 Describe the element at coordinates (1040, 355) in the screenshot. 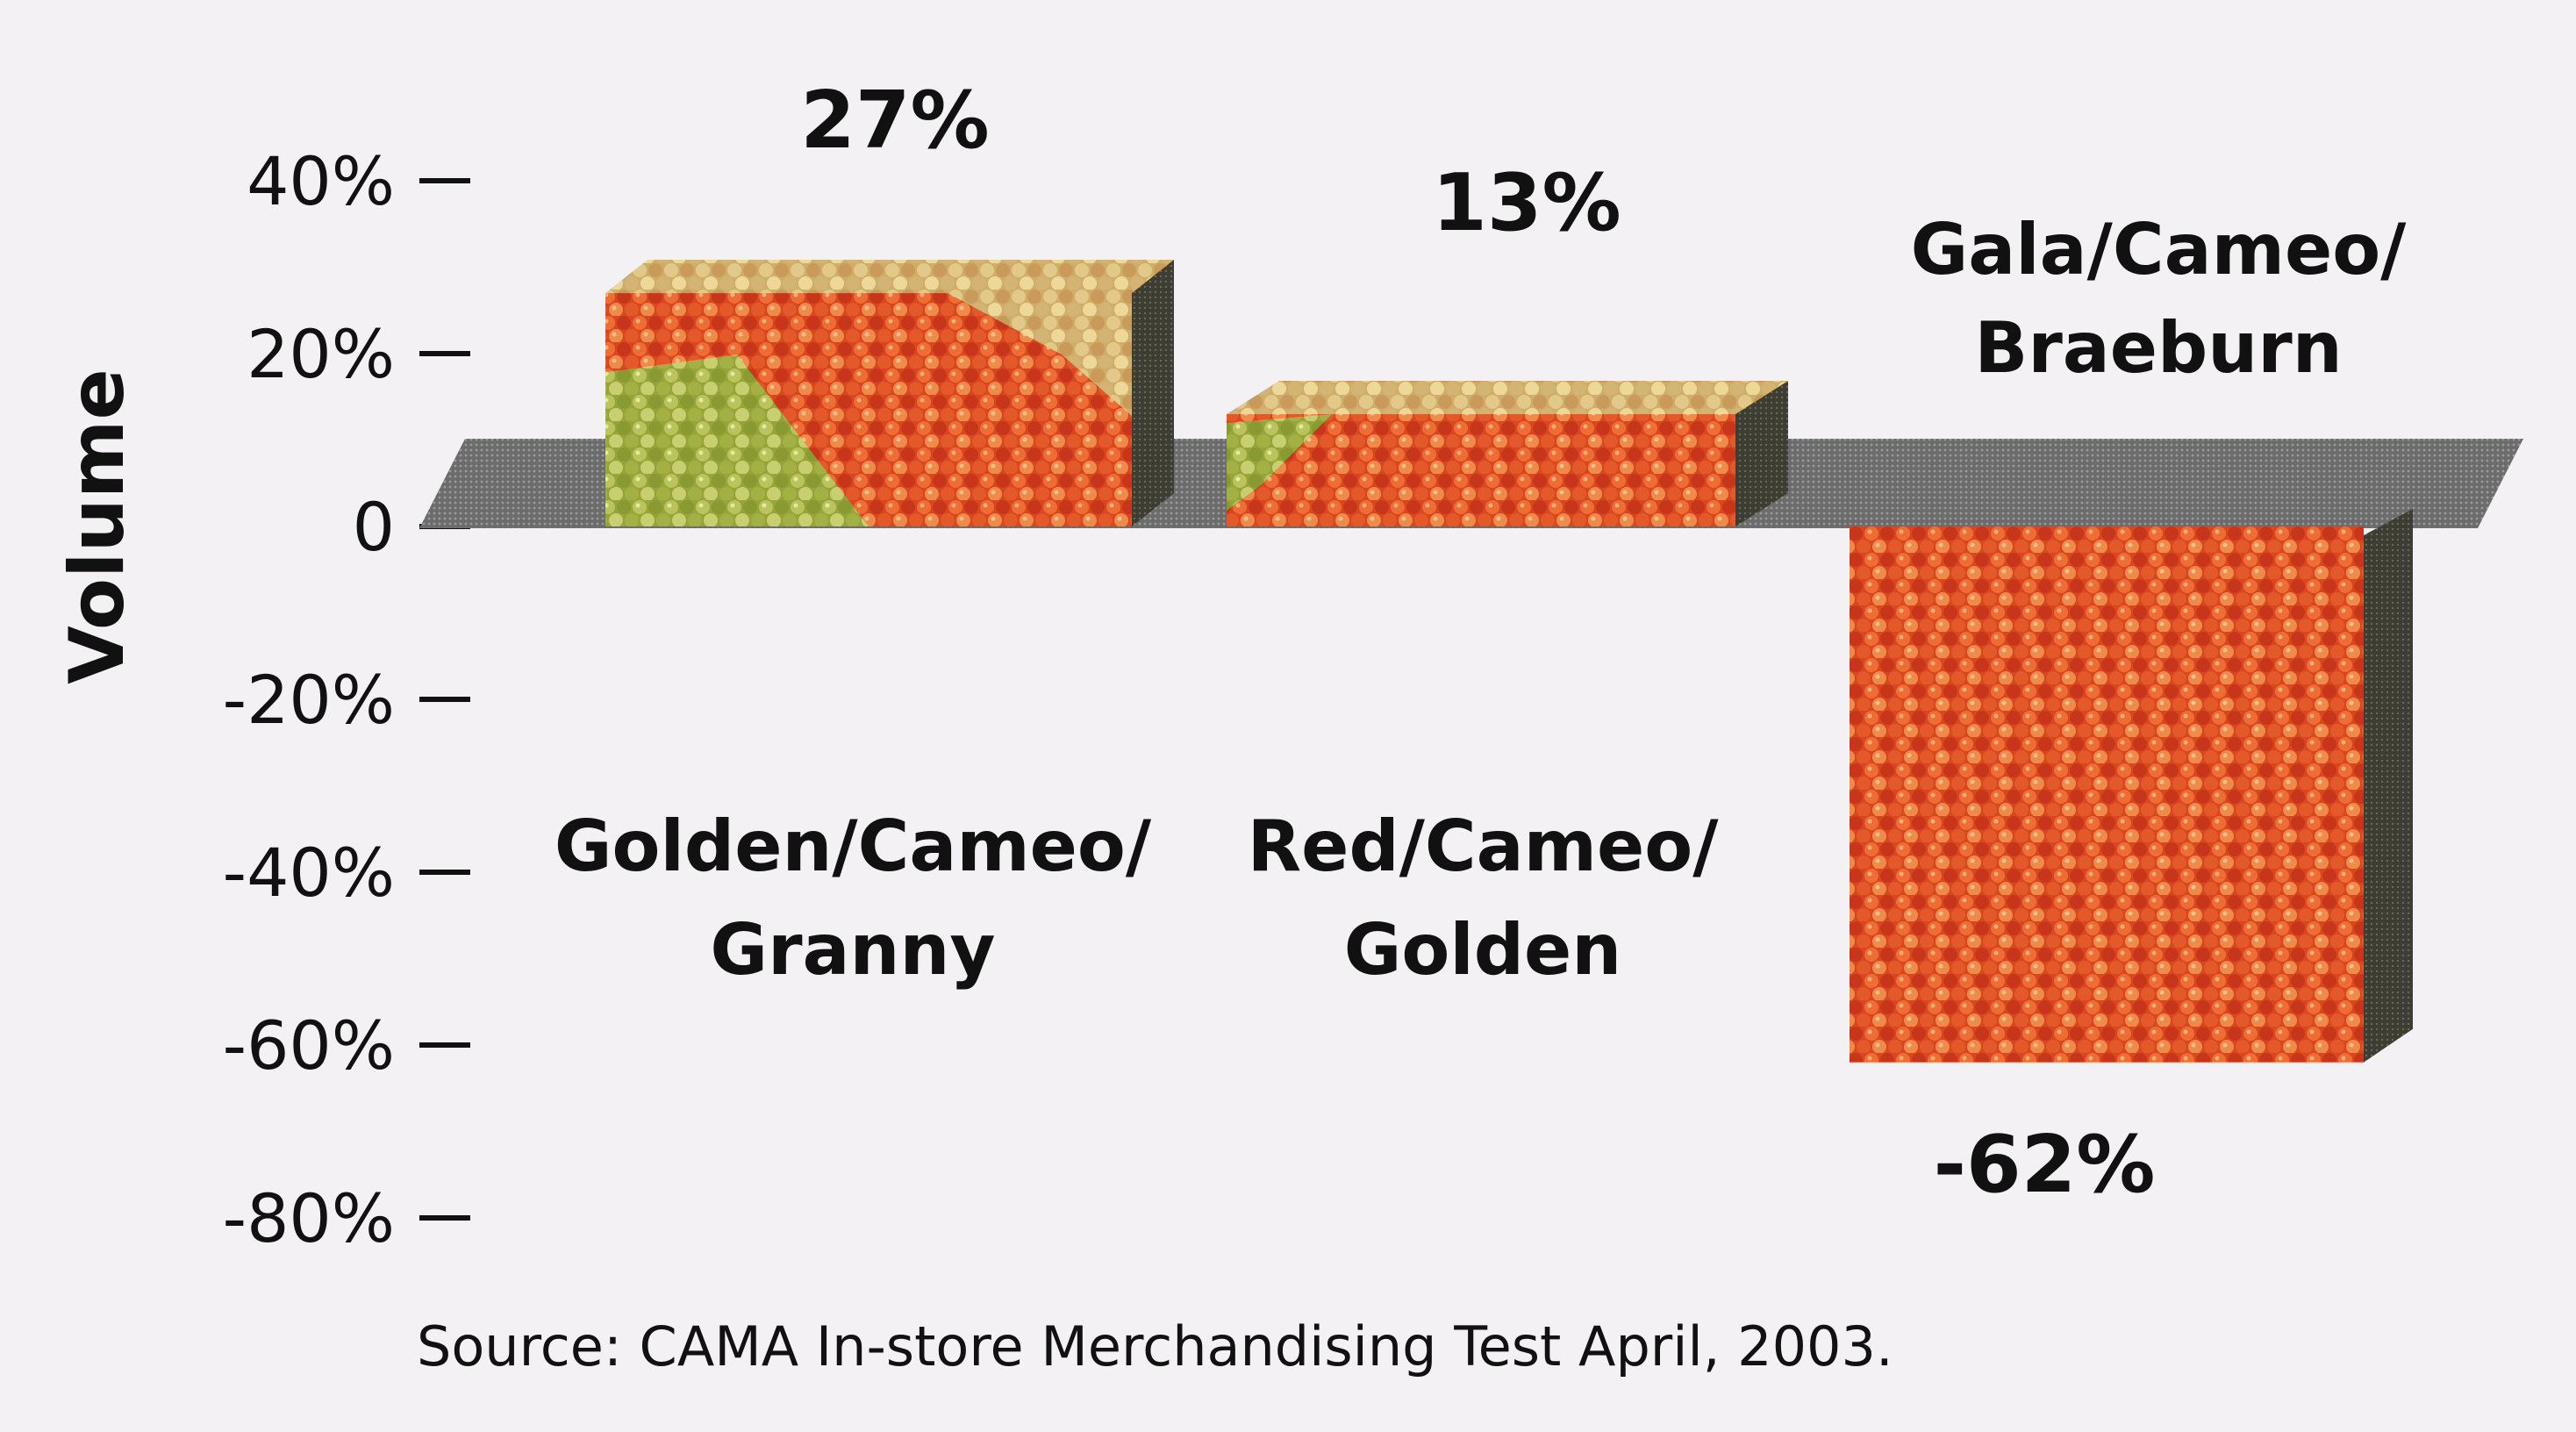

I see `bar-yellow-patch-golden-cameo-granny` at that location.